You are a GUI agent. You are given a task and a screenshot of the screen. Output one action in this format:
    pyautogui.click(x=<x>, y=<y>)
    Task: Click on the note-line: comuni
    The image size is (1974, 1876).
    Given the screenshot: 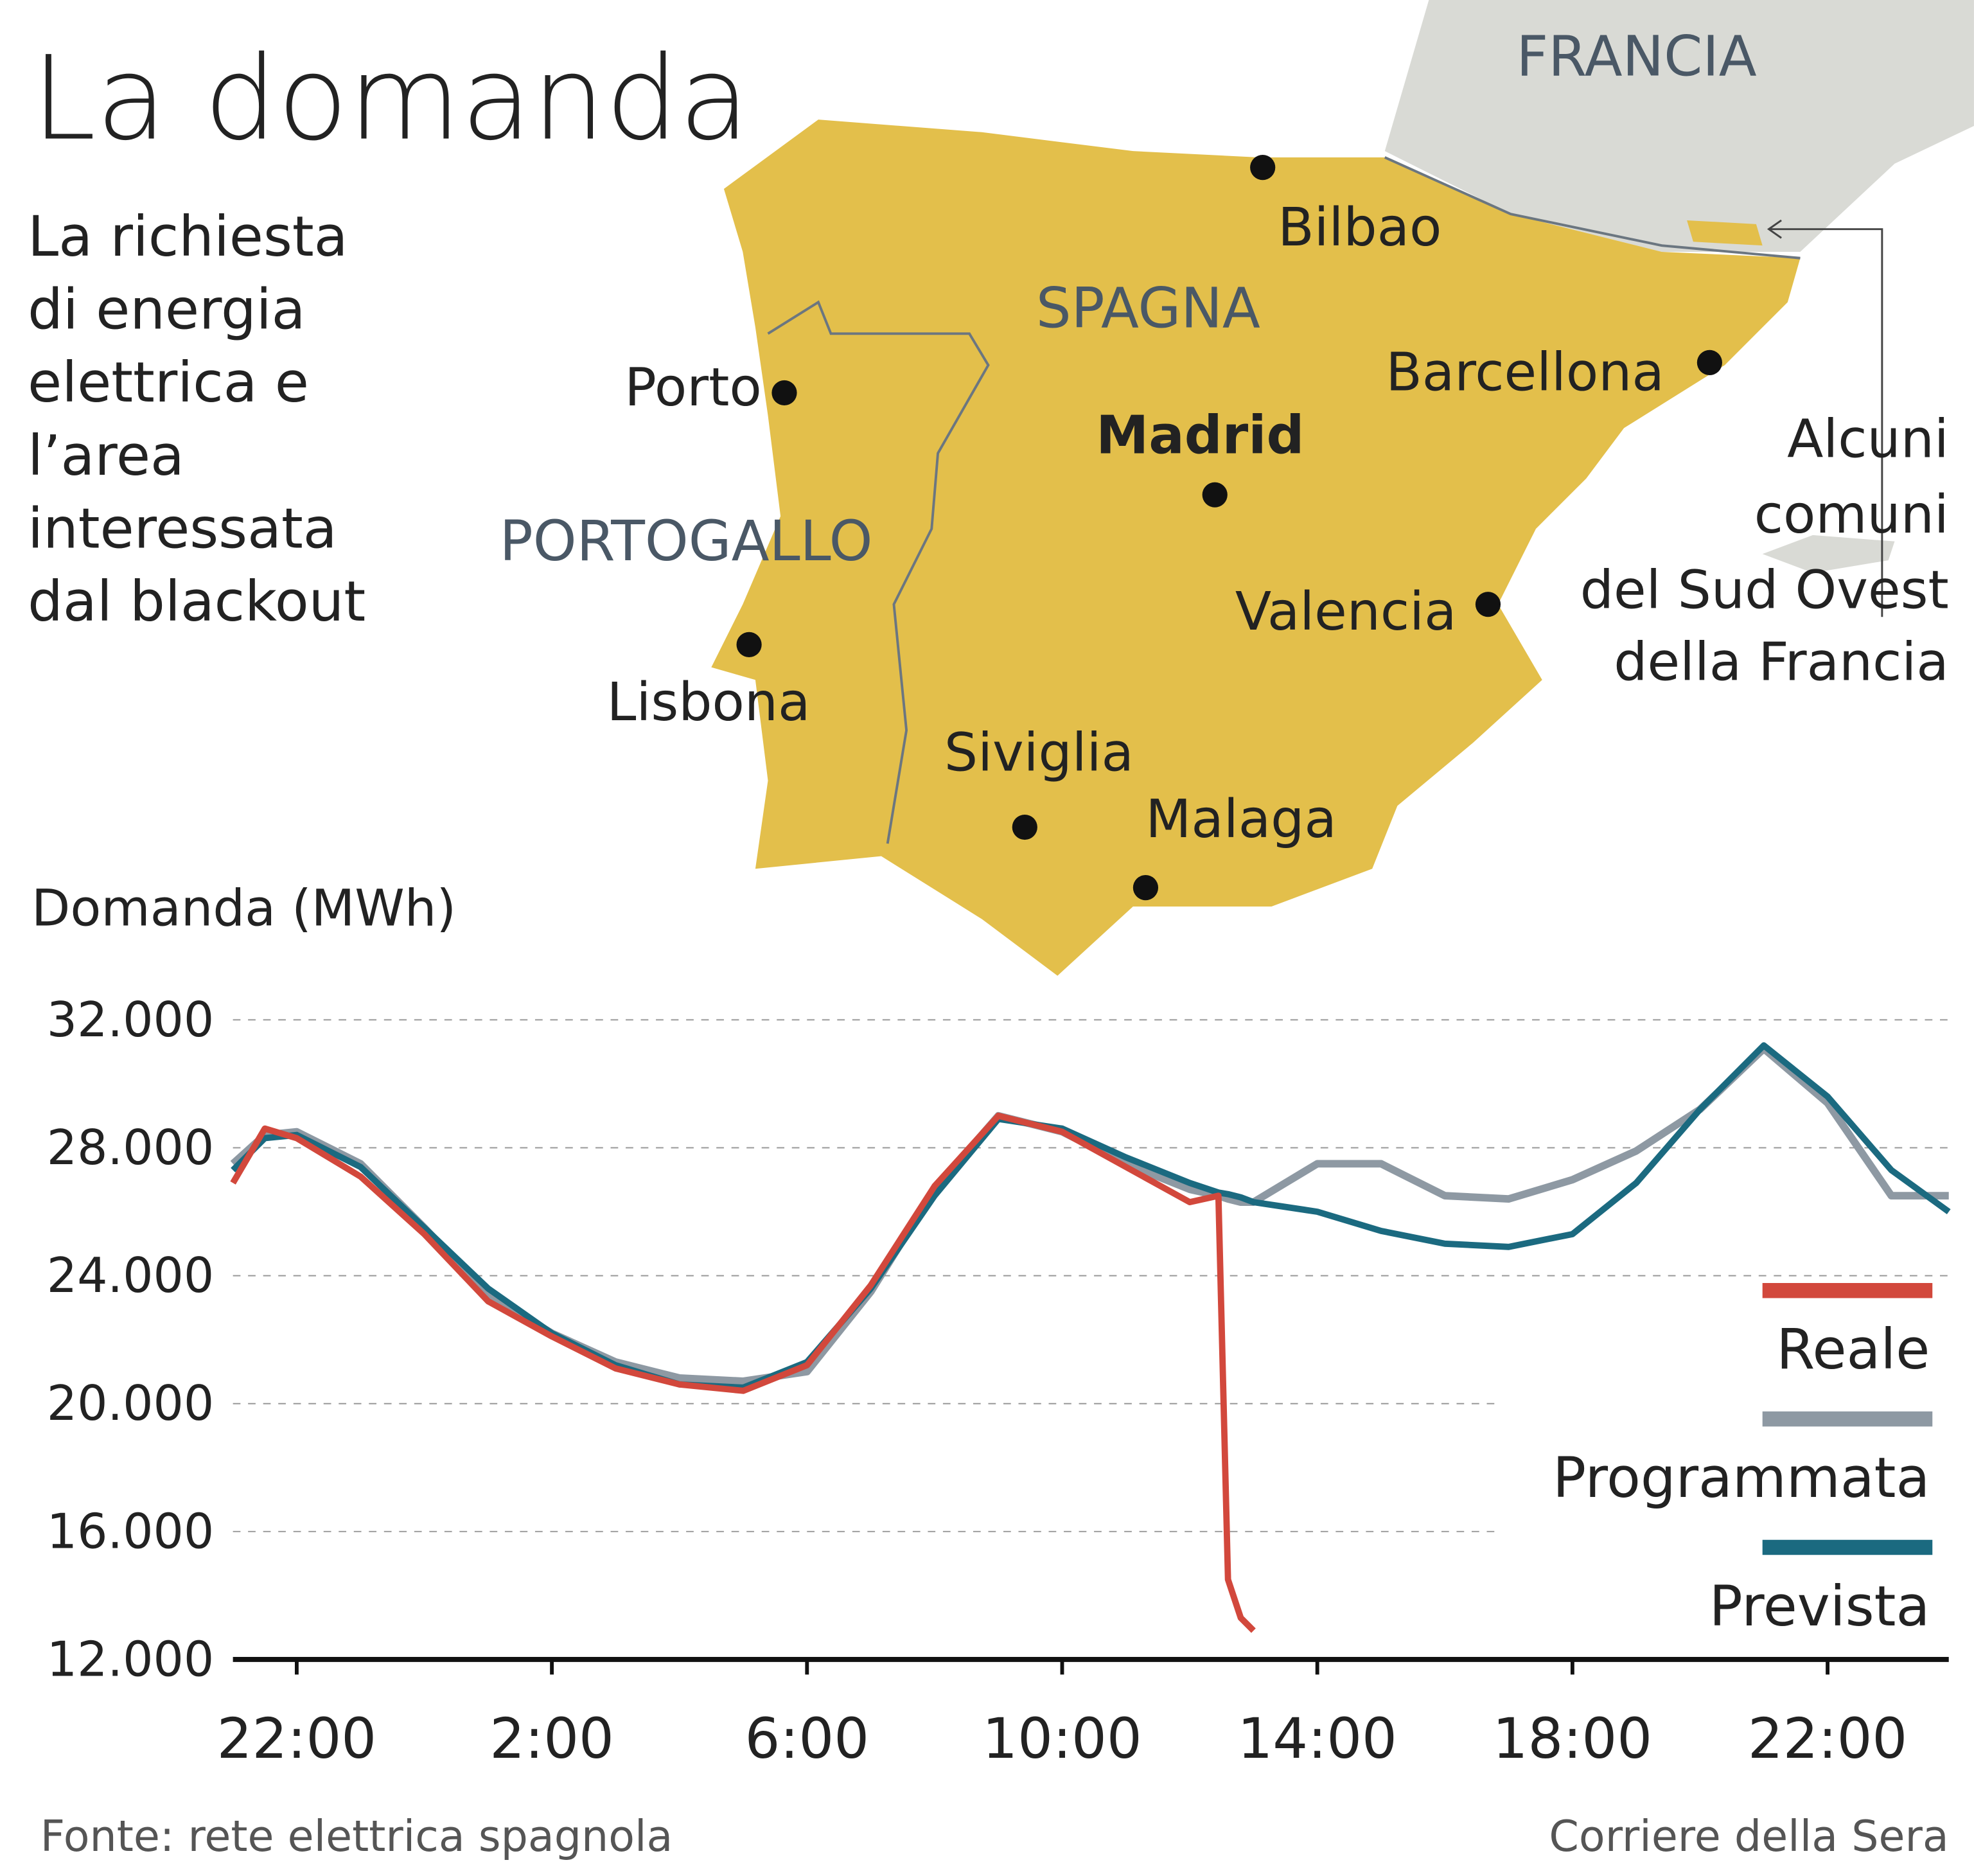 What is the action you would take?
    pyautogui.click(x=1851, y=514)
    